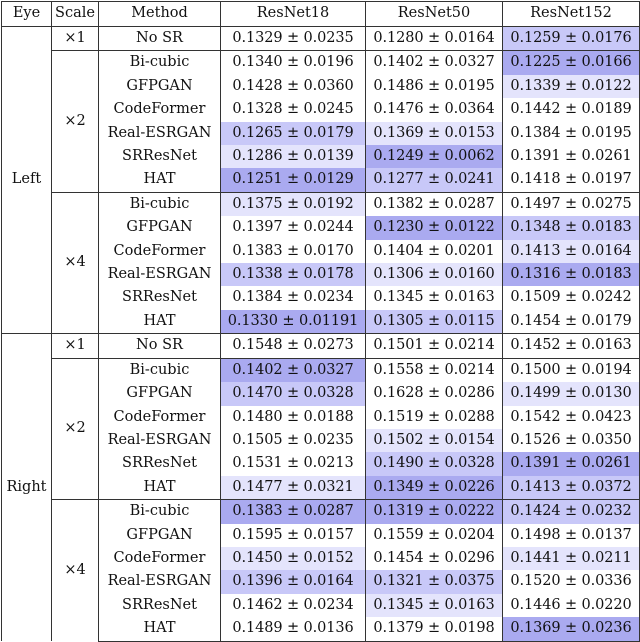  What do you see at coordinates (571, 204) in the screenshot?
I see `cell-resnet152: 0.1497 ± 0.0275` at bounding box center [571, 204].